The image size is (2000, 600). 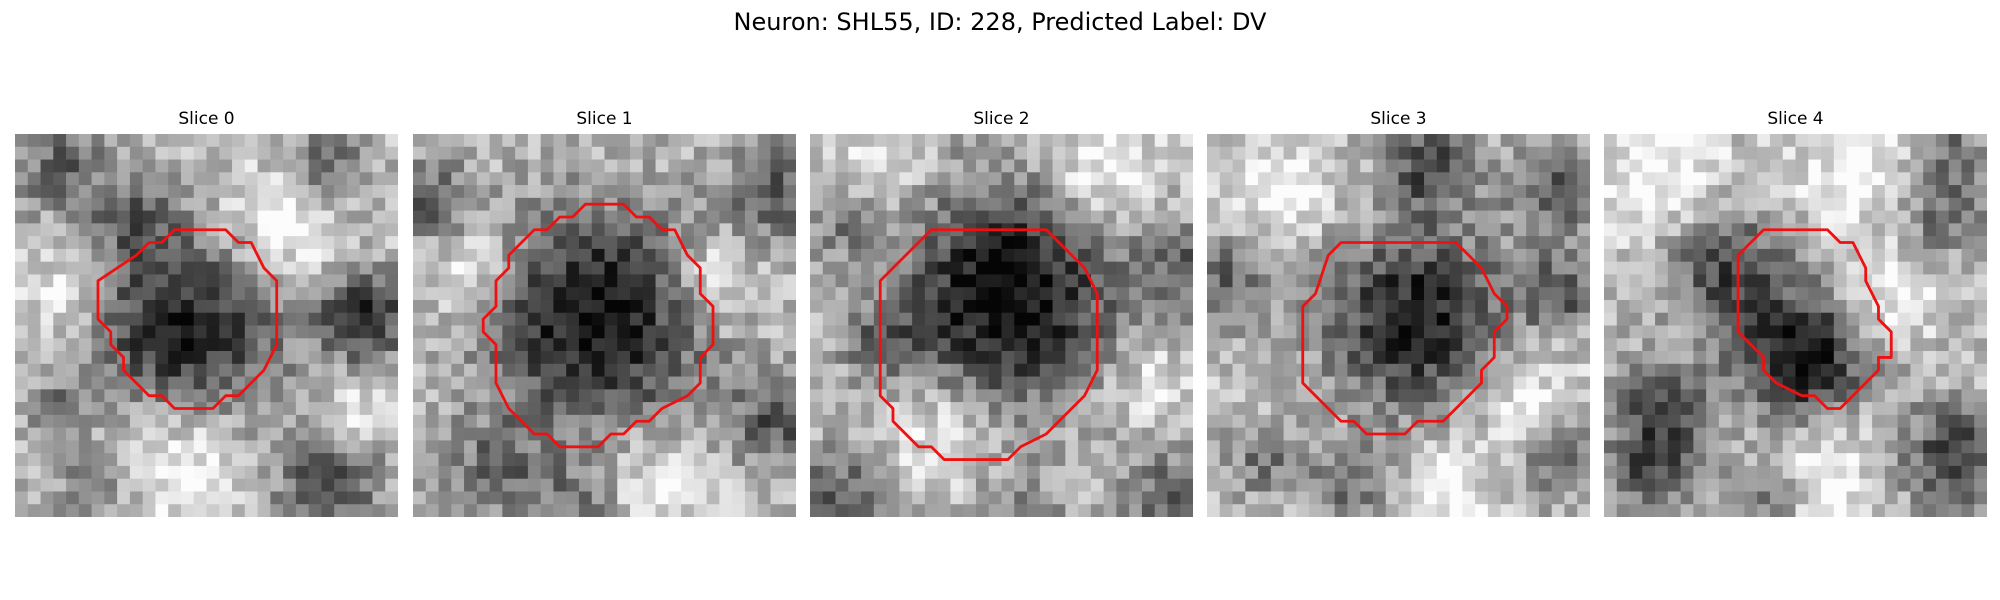 I want to click on slice-4-panel: Slice 4, so click(x=1795, y=314).